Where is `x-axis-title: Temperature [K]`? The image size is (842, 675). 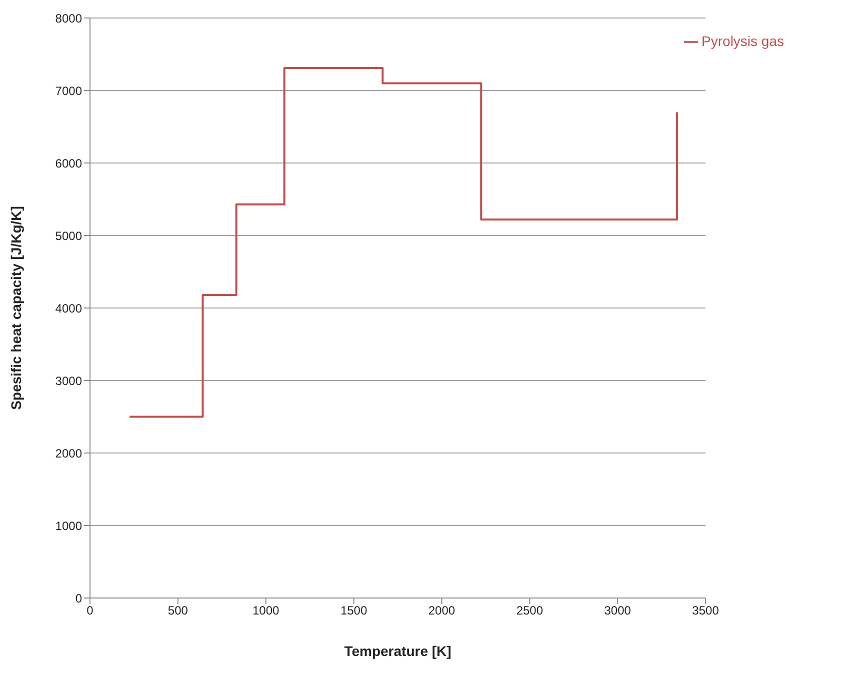
x-axis-title: Temperature [K] is located at coordinates (398, 651).